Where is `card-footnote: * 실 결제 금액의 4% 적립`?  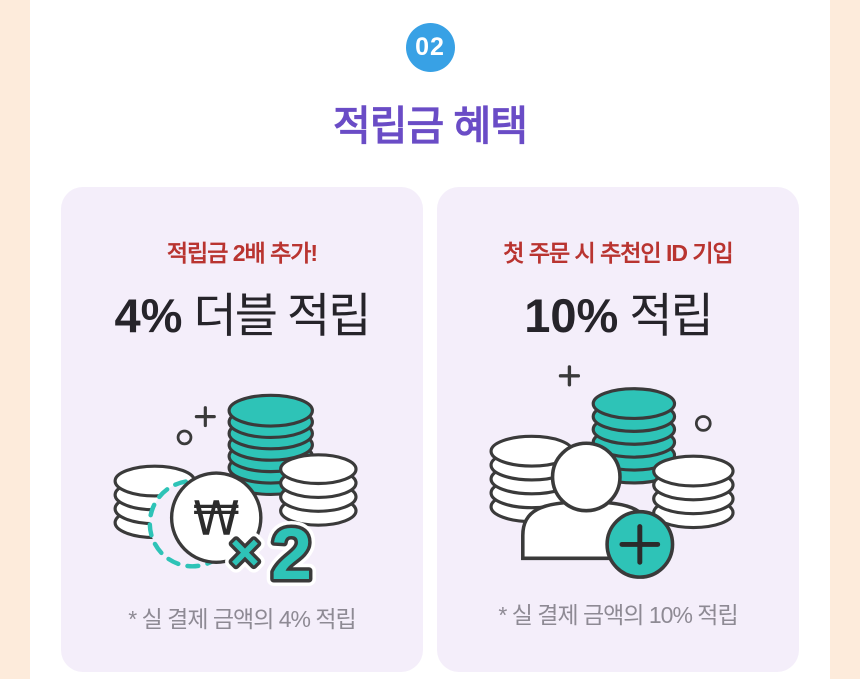 card-footnote: * 실 결제 금액의 4% 적립 is located at coordinates (242, 619).